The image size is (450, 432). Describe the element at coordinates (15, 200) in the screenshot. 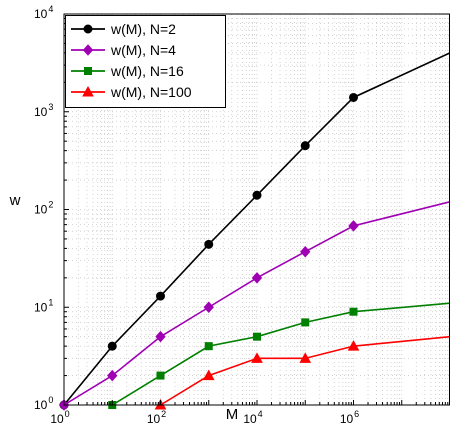

I see `y-axis-label: w` at that location.